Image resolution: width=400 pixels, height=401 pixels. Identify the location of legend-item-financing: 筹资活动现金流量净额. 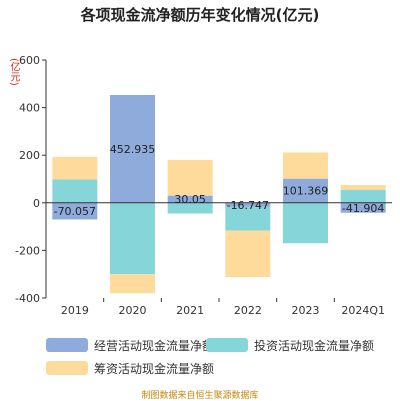
(130, 368).